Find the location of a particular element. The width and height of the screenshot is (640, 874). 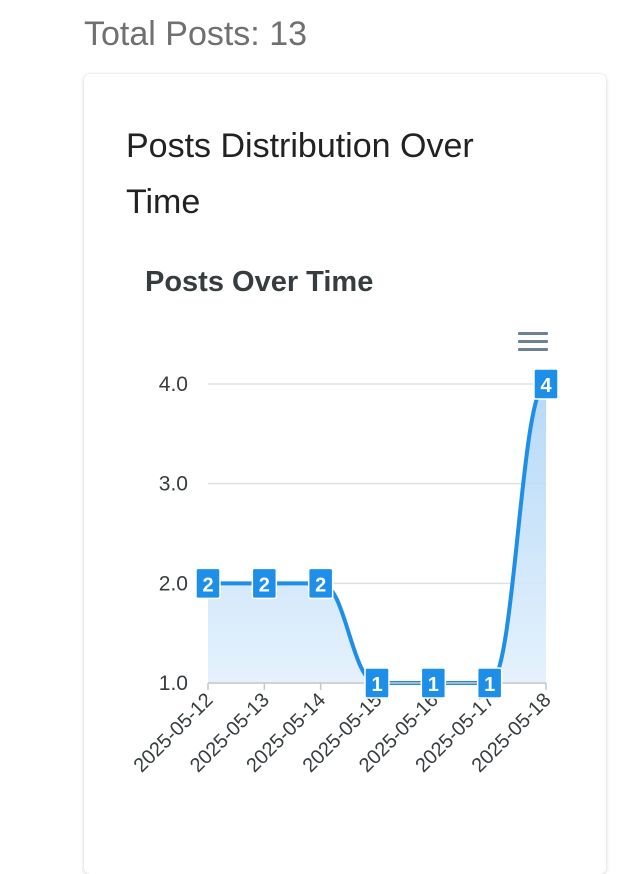

hamburger-menu-icon is located at coordinates (533, 343).